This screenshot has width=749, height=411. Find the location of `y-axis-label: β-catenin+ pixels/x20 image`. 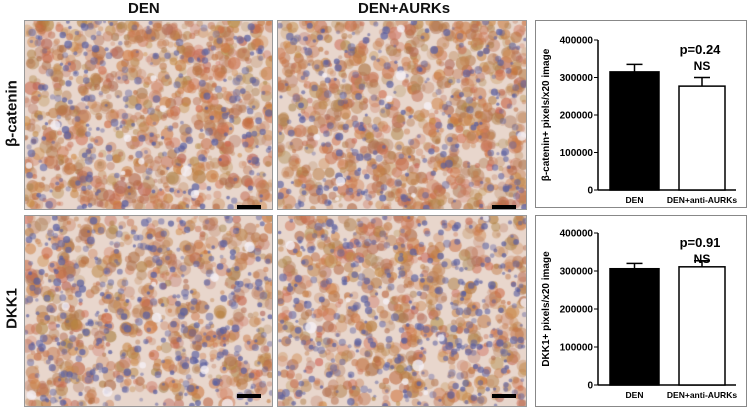

y-axis-label: β-catenin+ pixels/x20 image is located at coordinates (546, 114).